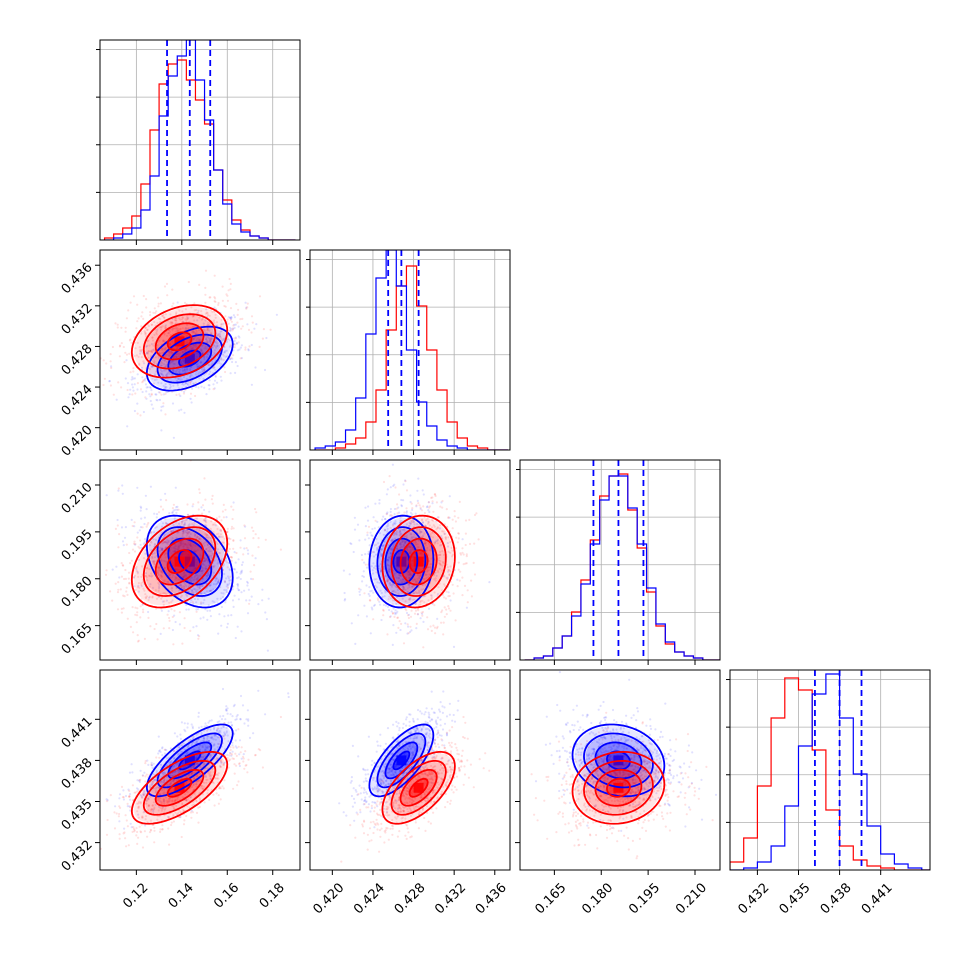 This screenshot has height=970, width=970. I want to click on histogram-red, so click(830, 773).